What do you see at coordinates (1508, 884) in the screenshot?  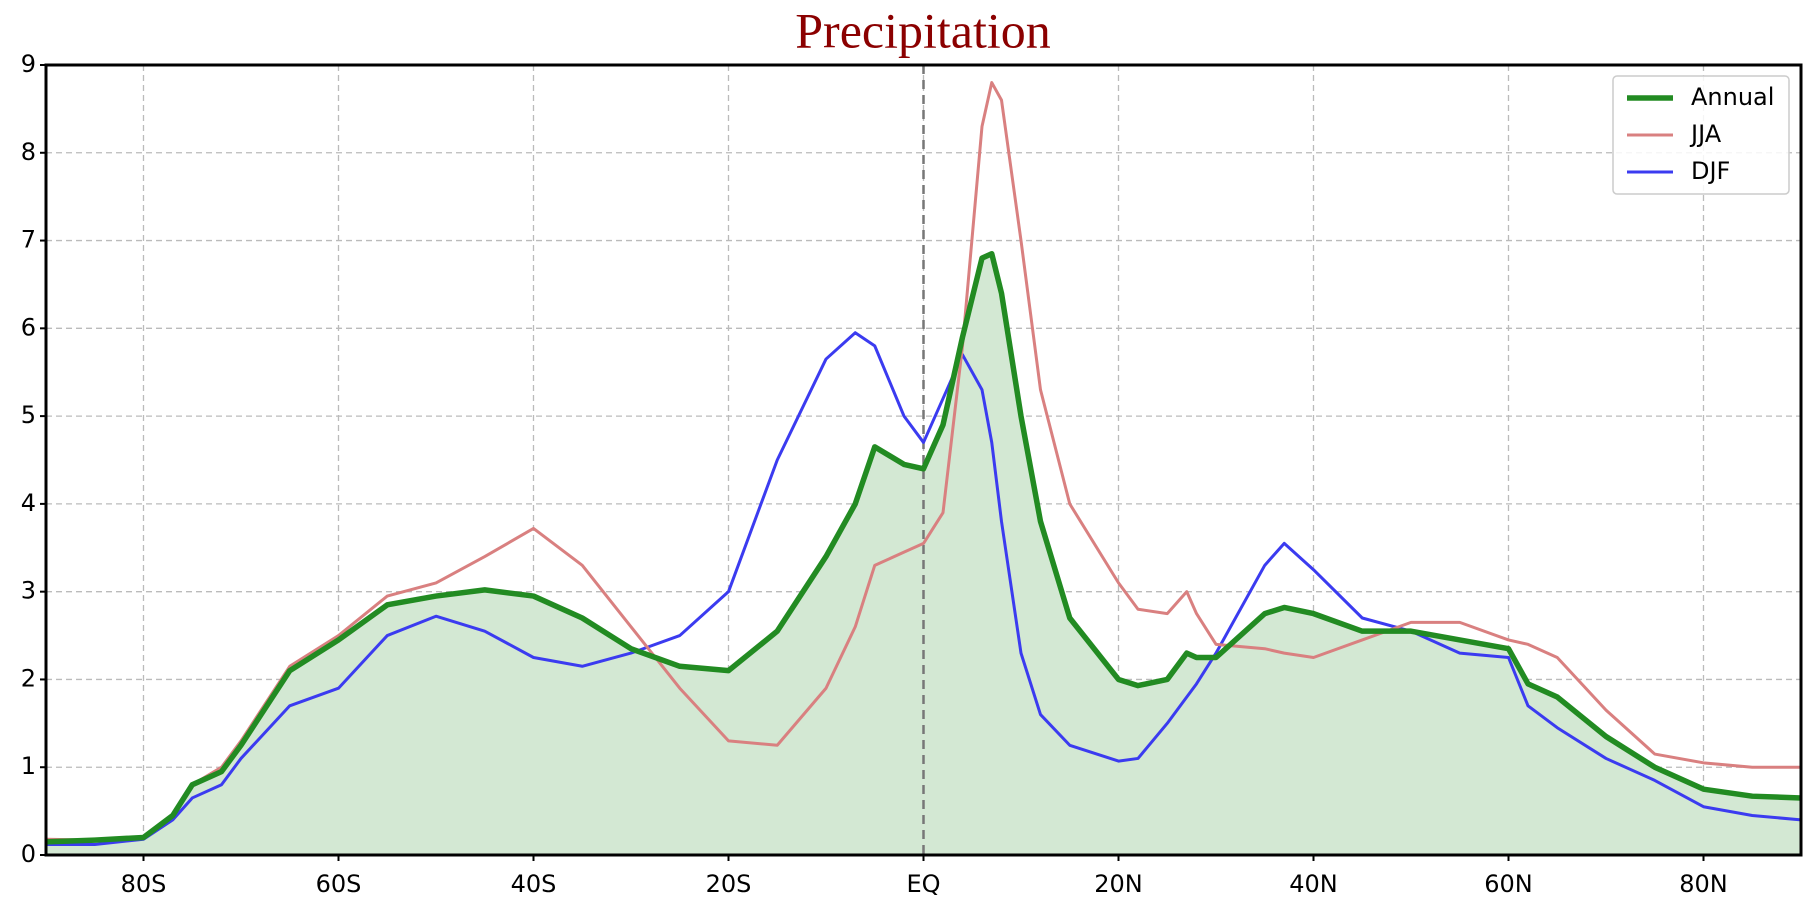 I see `x-tick-label: 60N` at bounding box center [1508, 884].